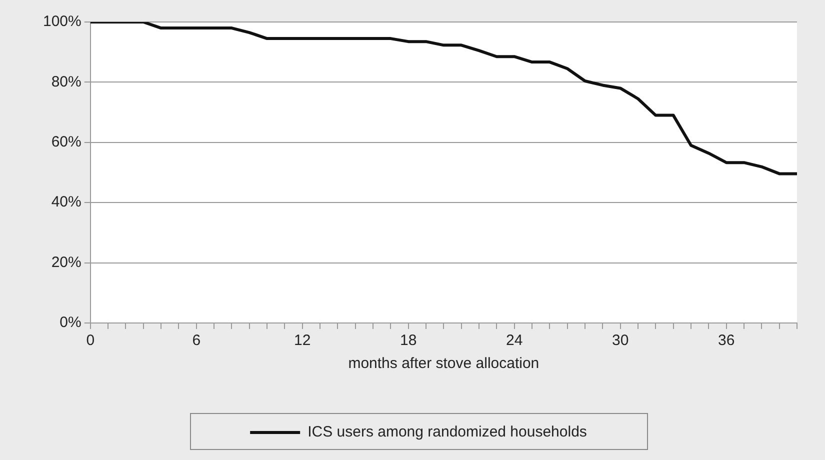 The image size is (825, 460). Describe the element at coordinates (447, 432) in the screenshot. I see `legend-label: ICS users among randomized households` at that location.